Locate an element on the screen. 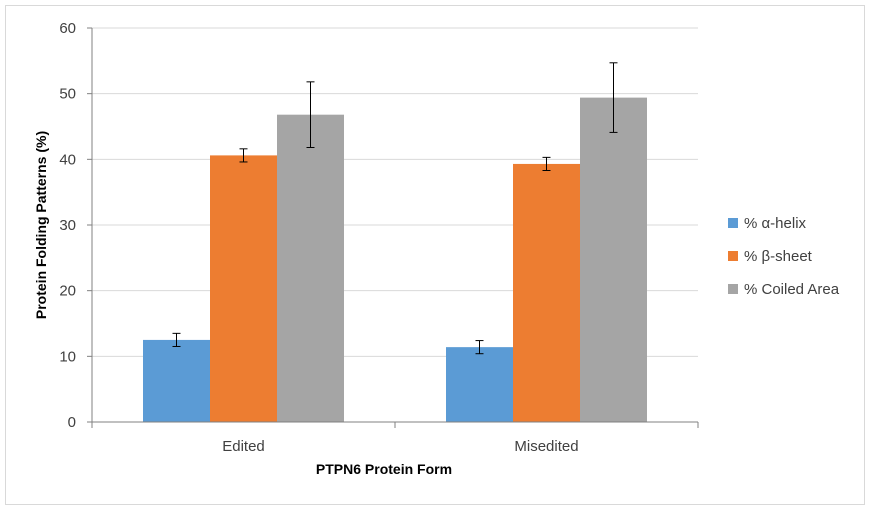 The height and width of the screenshot is (518, 872). legend-label: % Coiled Area is located at coordinates (792, 289).